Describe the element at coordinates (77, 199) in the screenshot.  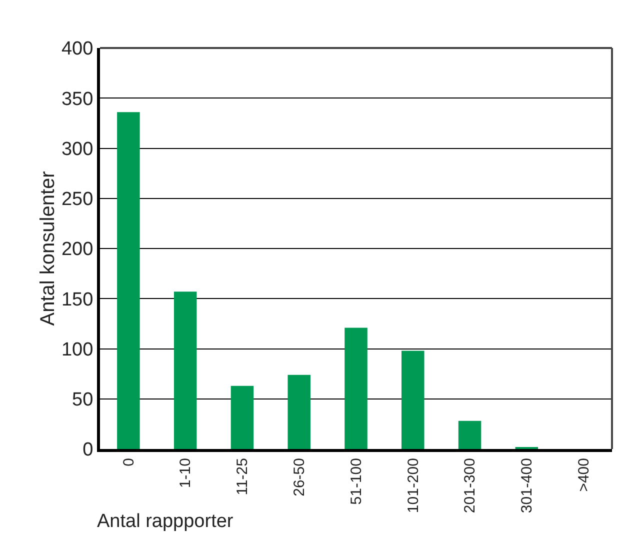
I see `y-tick-label: 250` at that location.